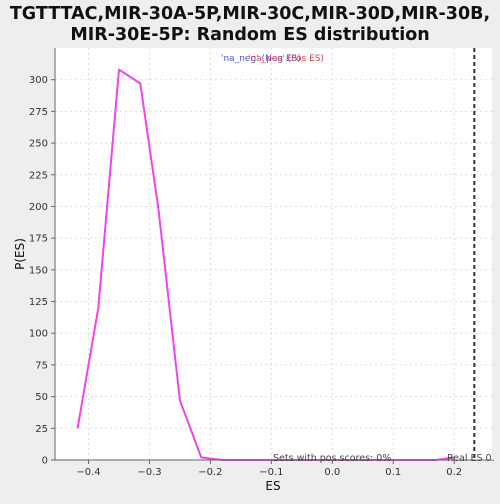  What do you see at coordinates (41, 397) in the screenshot?
I see `y-tick-label-2: 50` at bounding box center [41, 397].